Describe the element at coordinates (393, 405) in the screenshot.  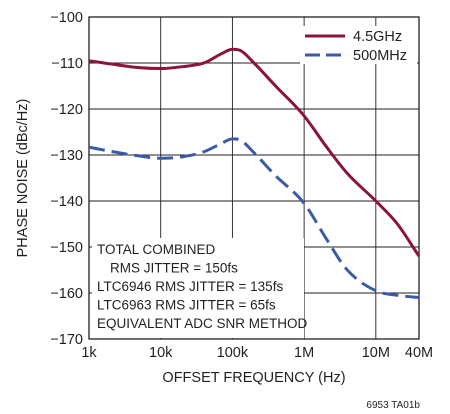
I see `figure-code: 6953 TA01b` at that location.